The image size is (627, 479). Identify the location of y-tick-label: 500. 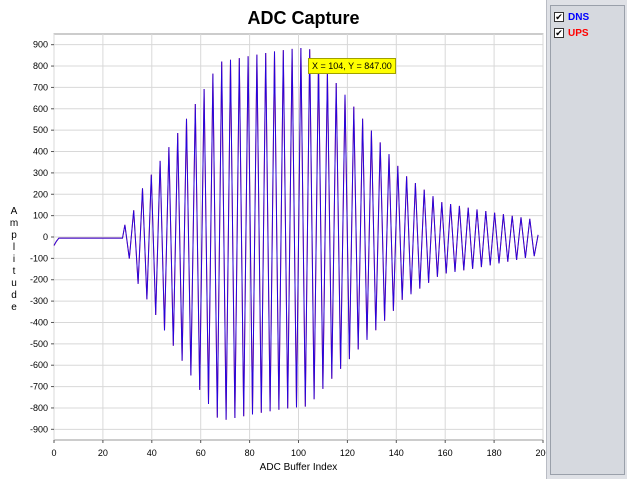
(40, 130).